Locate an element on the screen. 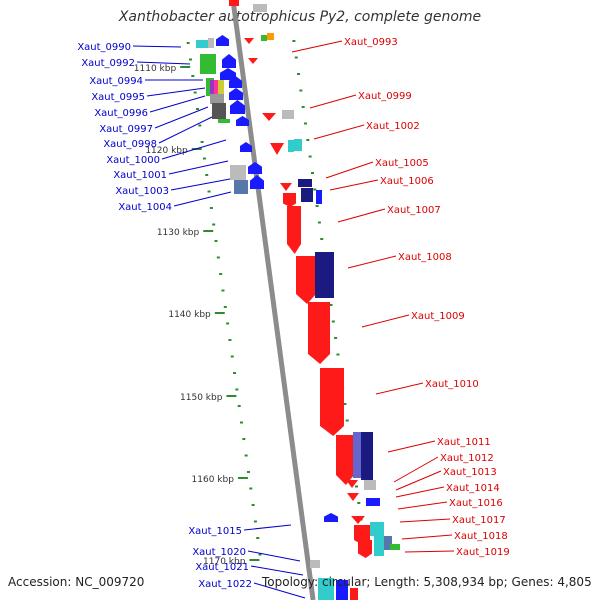  kbp-tick-label: 1150 kbp is located at coordinates (201, 398).